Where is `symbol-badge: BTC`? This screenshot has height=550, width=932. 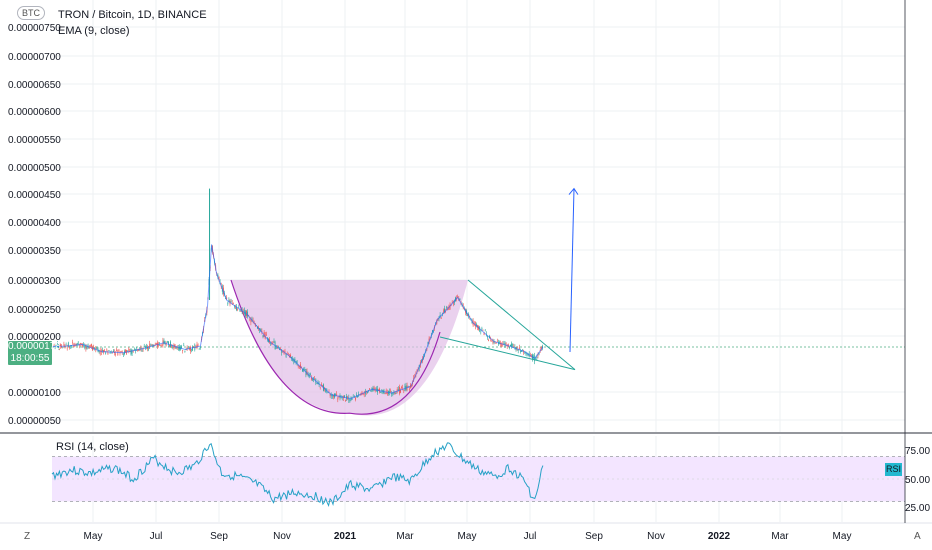
symbol-badge: BTC is located at coordinates (31, 13).